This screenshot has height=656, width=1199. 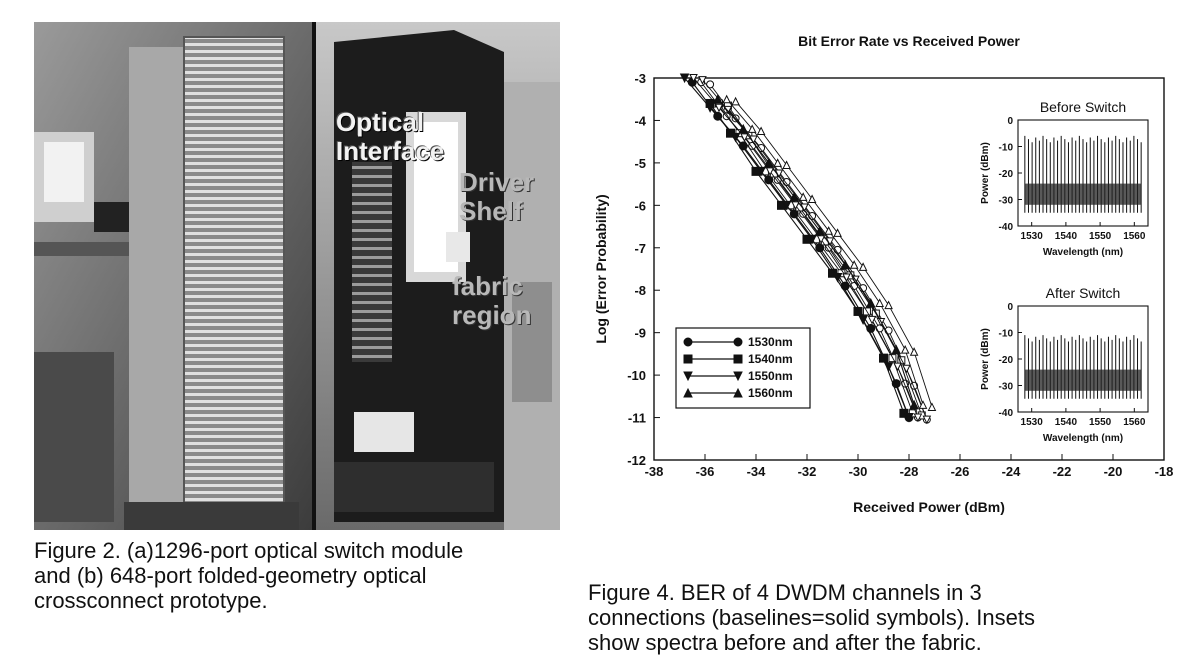 I want to click on inset-after-y-tick-label: -30, so click(x=1006, y=387).